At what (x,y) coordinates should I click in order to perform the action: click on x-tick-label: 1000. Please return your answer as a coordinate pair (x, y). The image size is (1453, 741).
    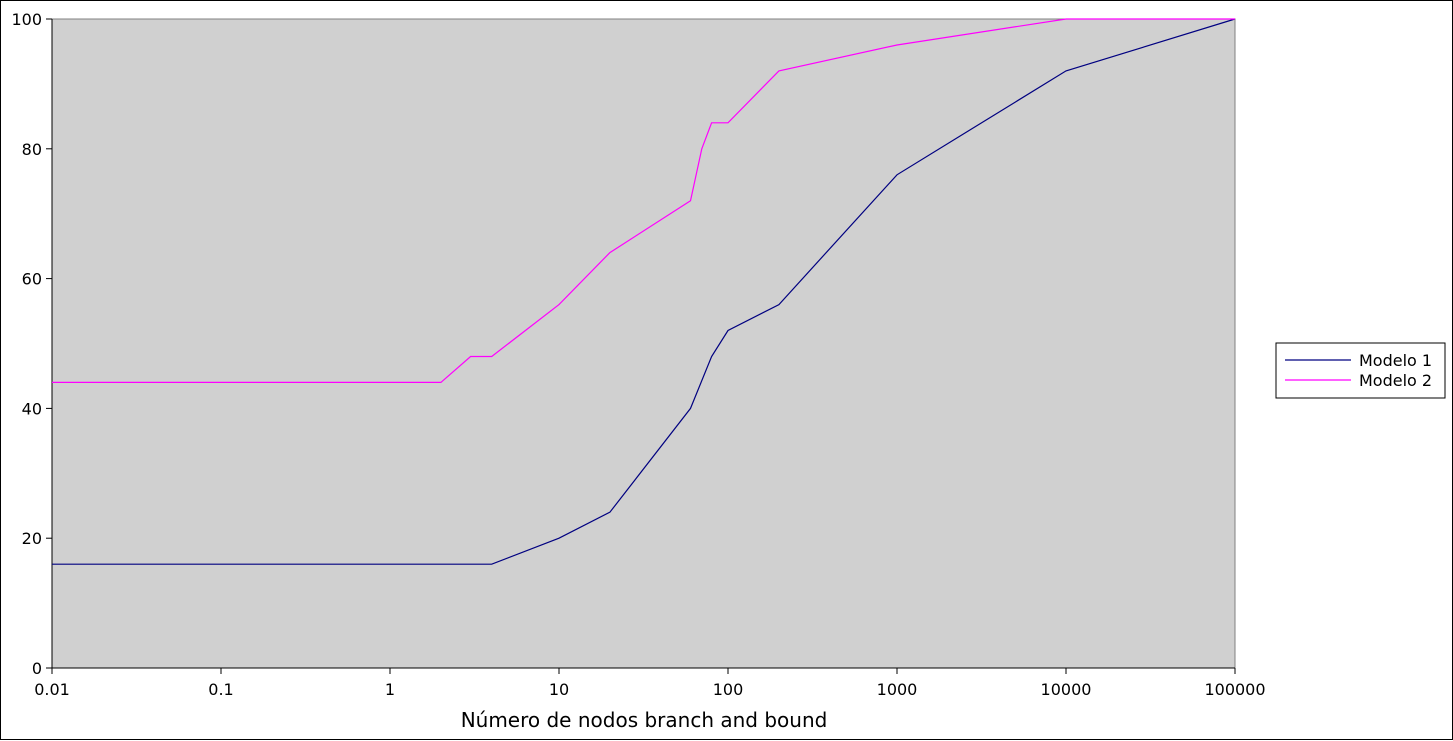
    Looking at the image, I should click on (897, 689).